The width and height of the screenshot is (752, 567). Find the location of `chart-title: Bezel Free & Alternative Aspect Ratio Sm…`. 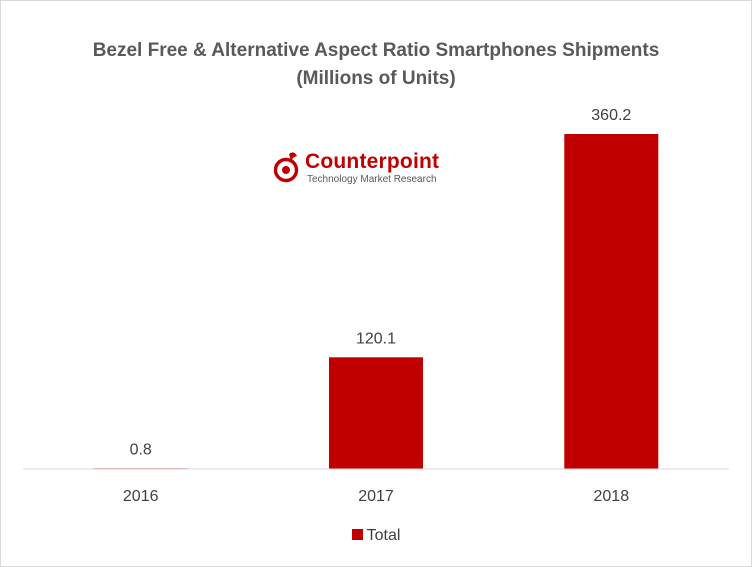

chart-title: Bezel Free & Alternative Aspect Ratio Sm… is located at coordinates (376, 65).